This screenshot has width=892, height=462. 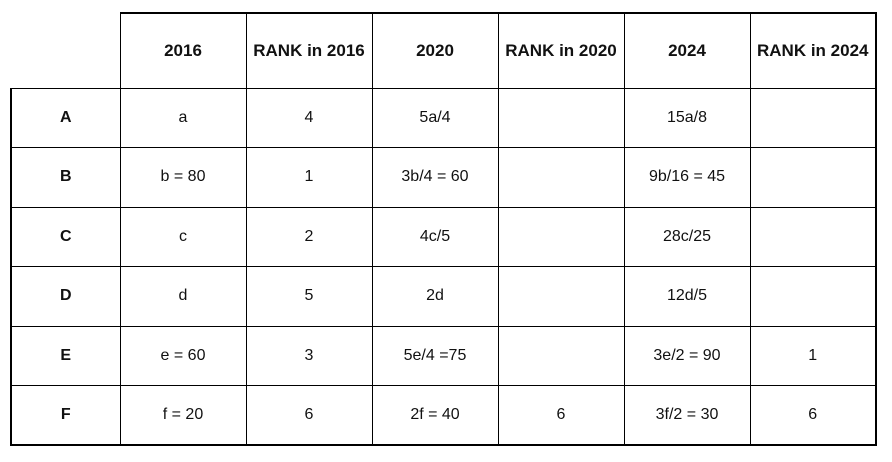 I want to click on table-cell: 3f/2 = 30, so click(x=687, y=415).